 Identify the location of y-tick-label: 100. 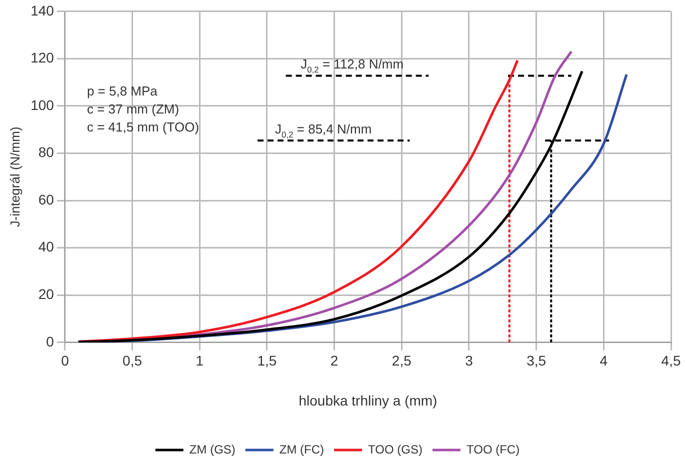
(42, 104).